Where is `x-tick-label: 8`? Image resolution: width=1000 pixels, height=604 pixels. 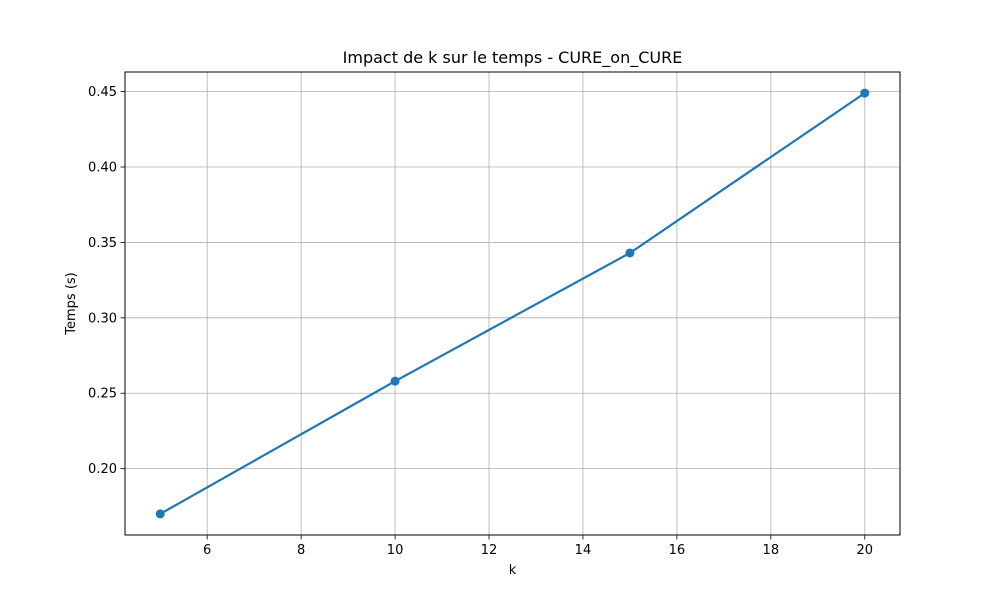
x-tick-label: 8 is located at coordinates (301, 550).